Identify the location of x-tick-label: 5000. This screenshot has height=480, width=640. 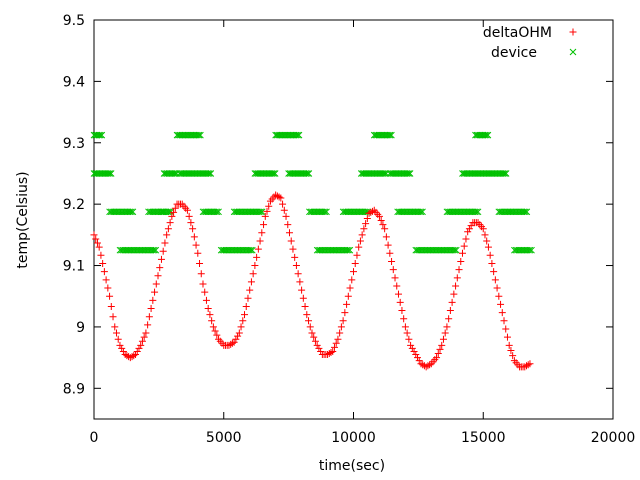
(224, 438).